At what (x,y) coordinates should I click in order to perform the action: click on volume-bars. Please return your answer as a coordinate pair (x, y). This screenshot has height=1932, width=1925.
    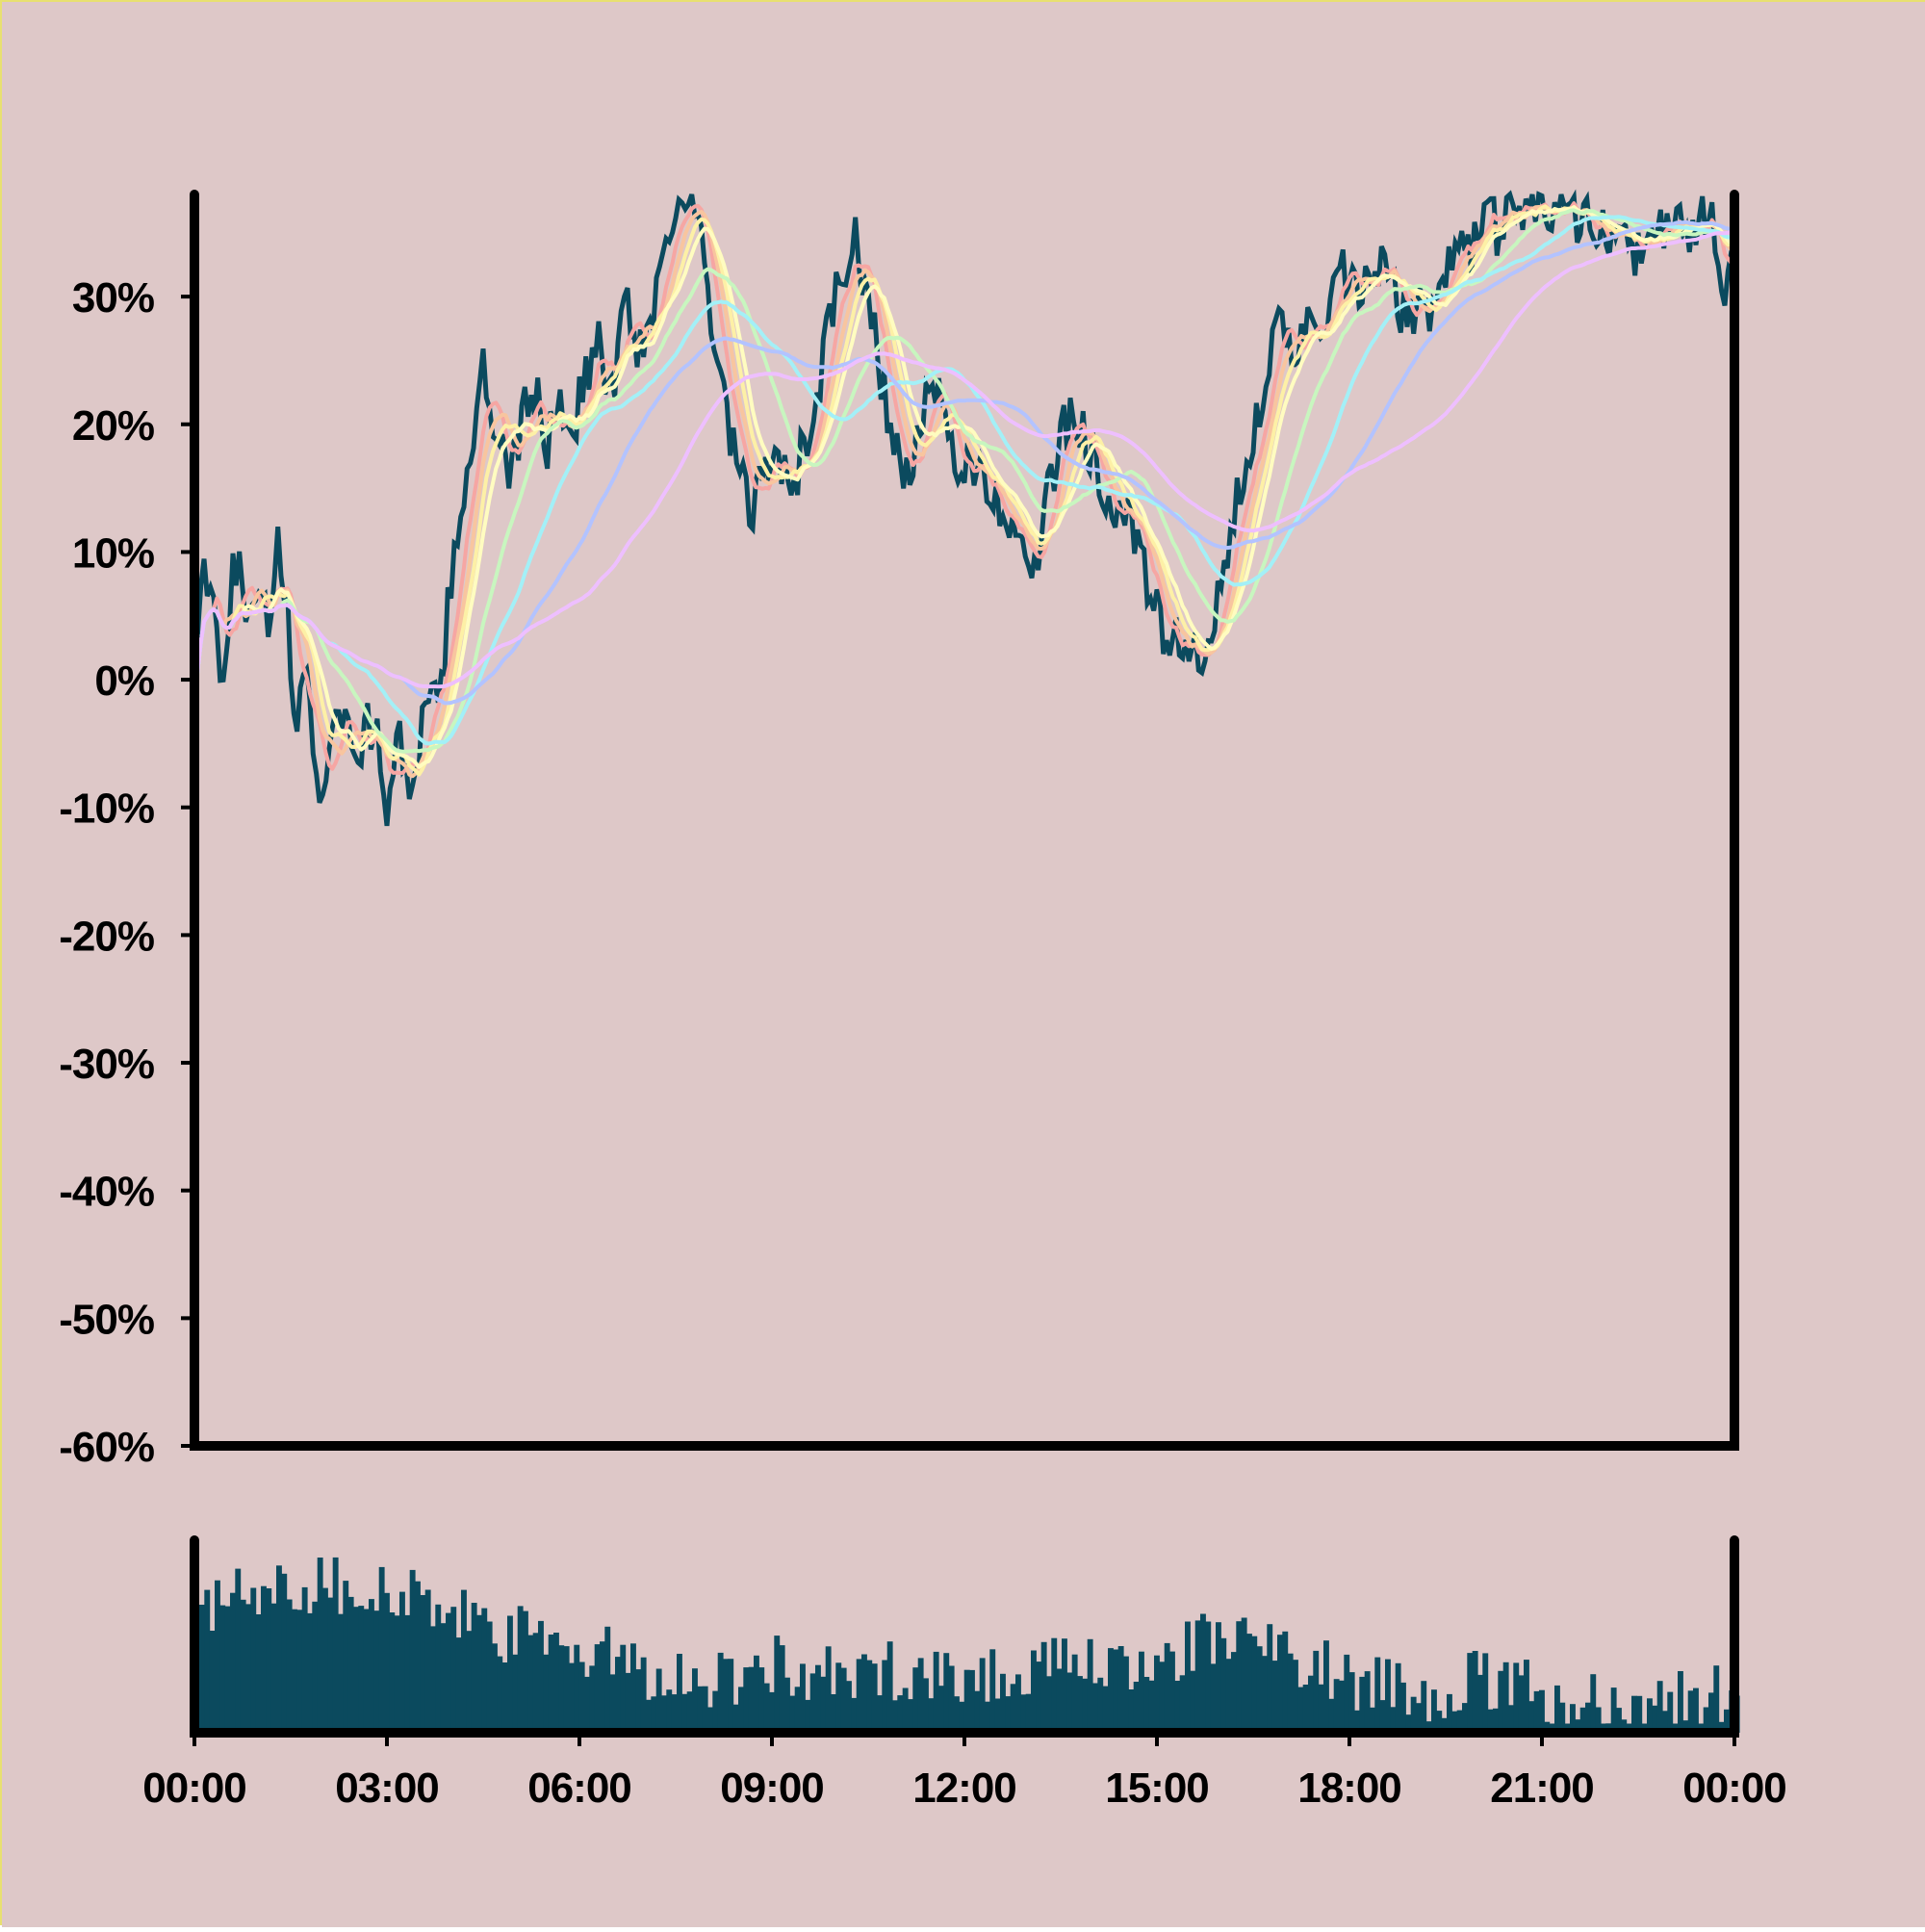
    Looking at the image, I should click on (969, 1645).